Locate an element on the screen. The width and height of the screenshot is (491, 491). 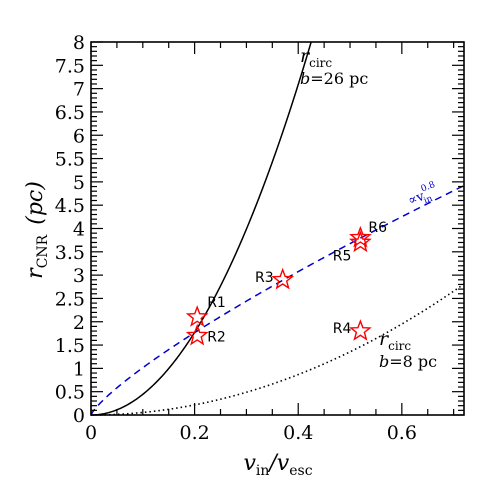
y-tick-label: 1.5 is located at coordinates (70, 346).